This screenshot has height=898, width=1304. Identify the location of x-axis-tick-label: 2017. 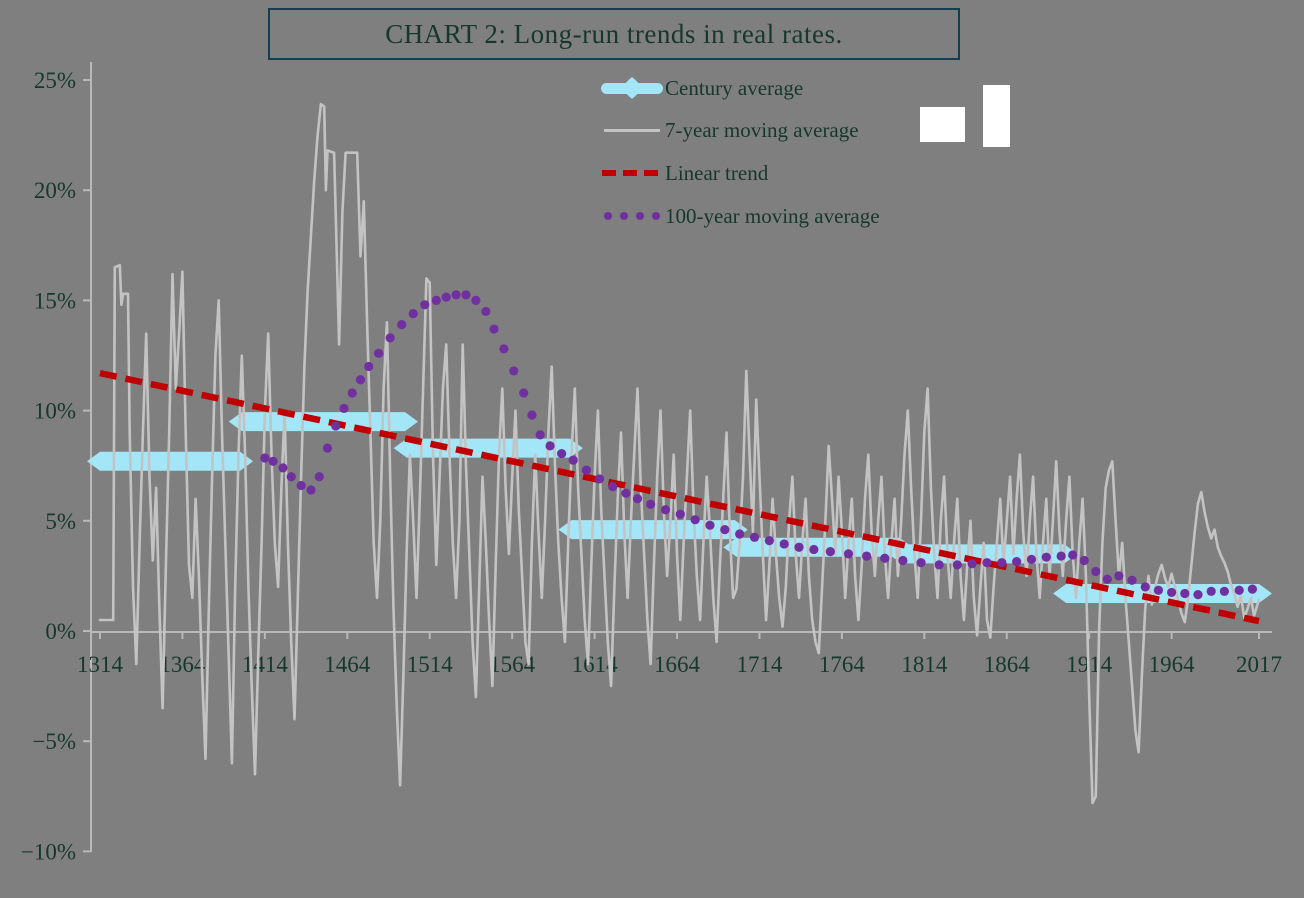
(1259, 664).